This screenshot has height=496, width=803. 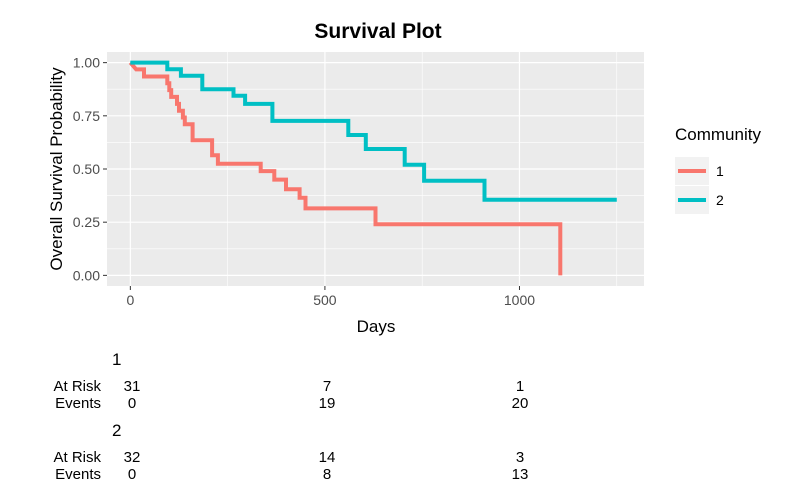 What do you see at coordinates (327, 474) in the screenshot?
I see `events-value: 8` at bounding box center [327, 474].